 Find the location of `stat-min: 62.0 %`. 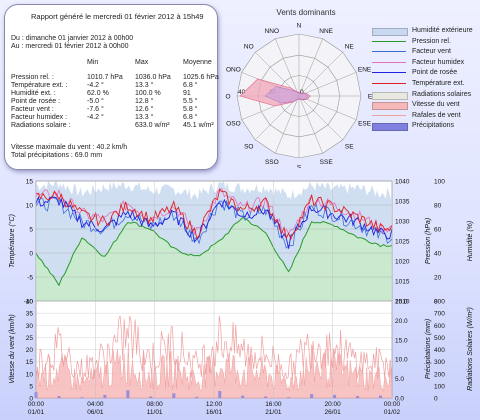

stat-min: 62.0 % is located at coordinates (98, 93).